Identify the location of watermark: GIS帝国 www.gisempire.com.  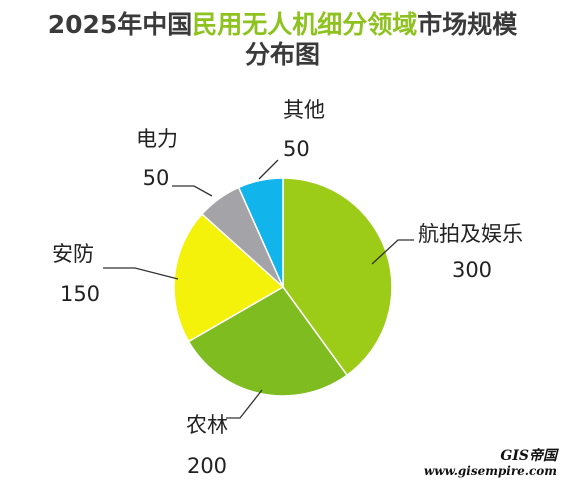
(490, 463).